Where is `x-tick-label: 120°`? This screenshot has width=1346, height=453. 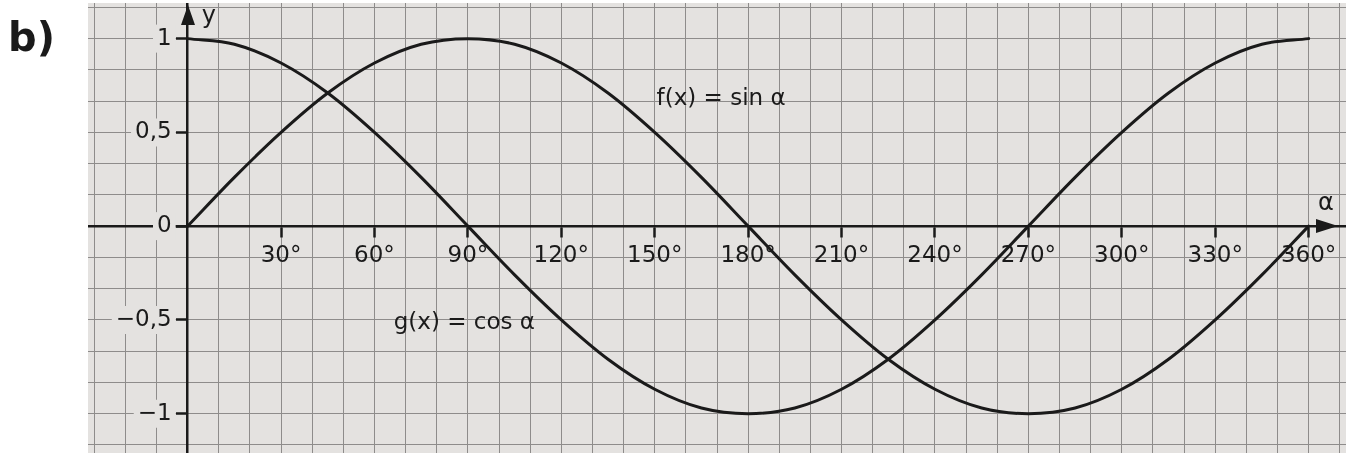
x-tick-label: 120° is located at coordinates (561, 253).